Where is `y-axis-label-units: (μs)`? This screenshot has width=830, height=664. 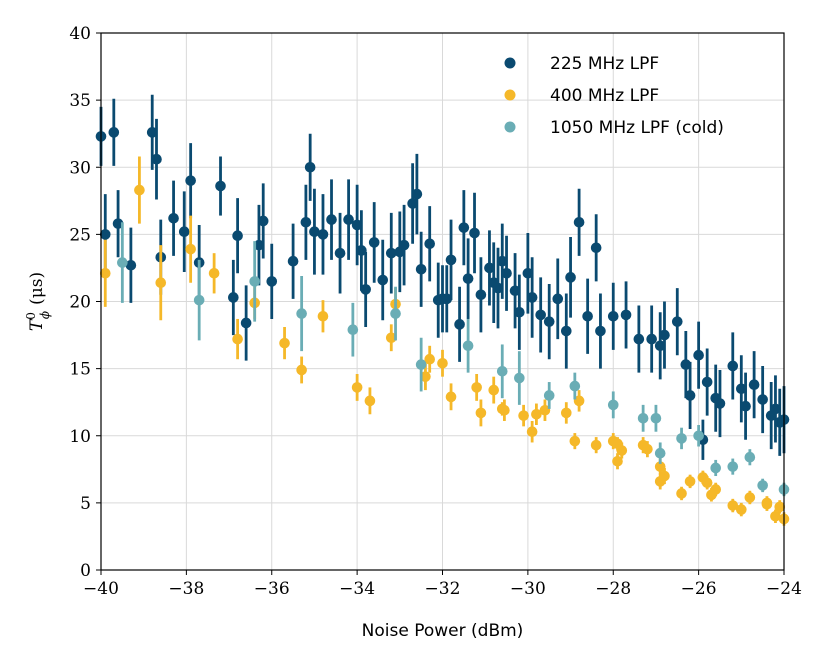
y-axis-label-units: (μs) is located at coordinates (37, 288).